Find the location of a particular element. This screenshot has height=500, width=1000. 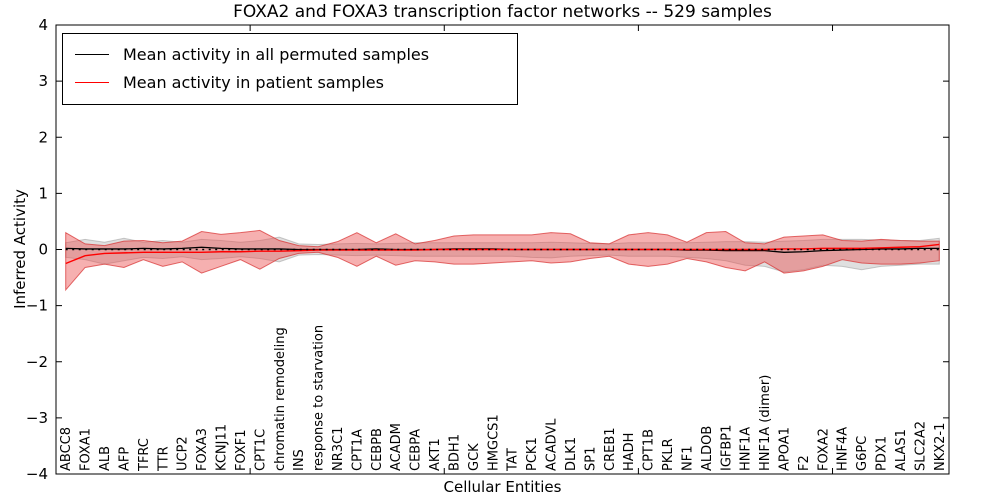

x-category-label: ALB is located at coordinates (105, 458).